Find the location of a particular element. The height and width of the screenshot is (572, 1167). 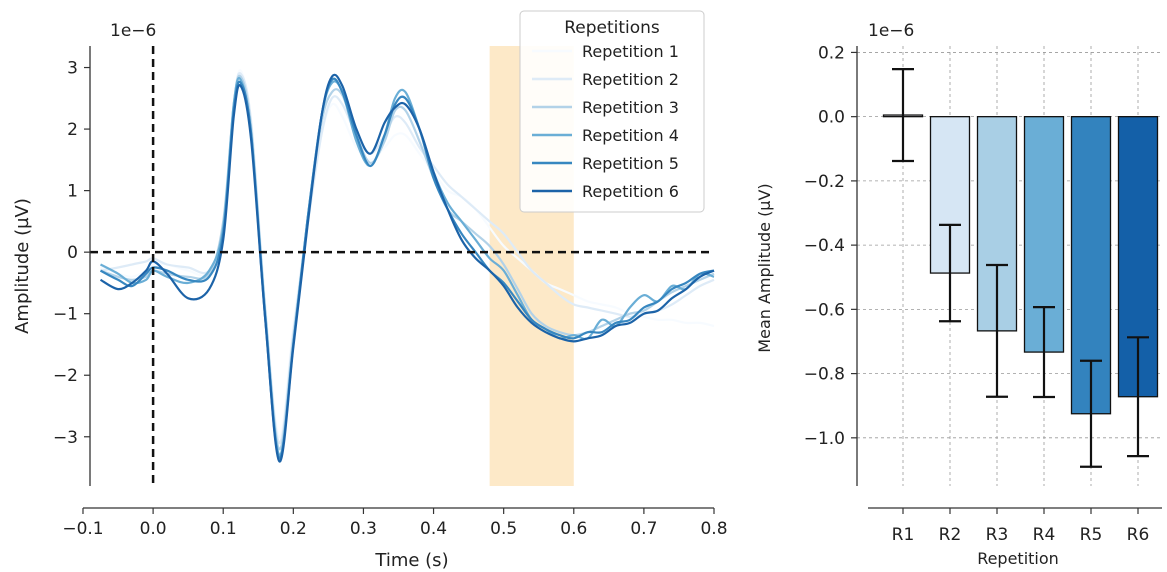

x-ticks: R1 R2 R3 R4 R5 R6 is located at coordinates (1021, 526).